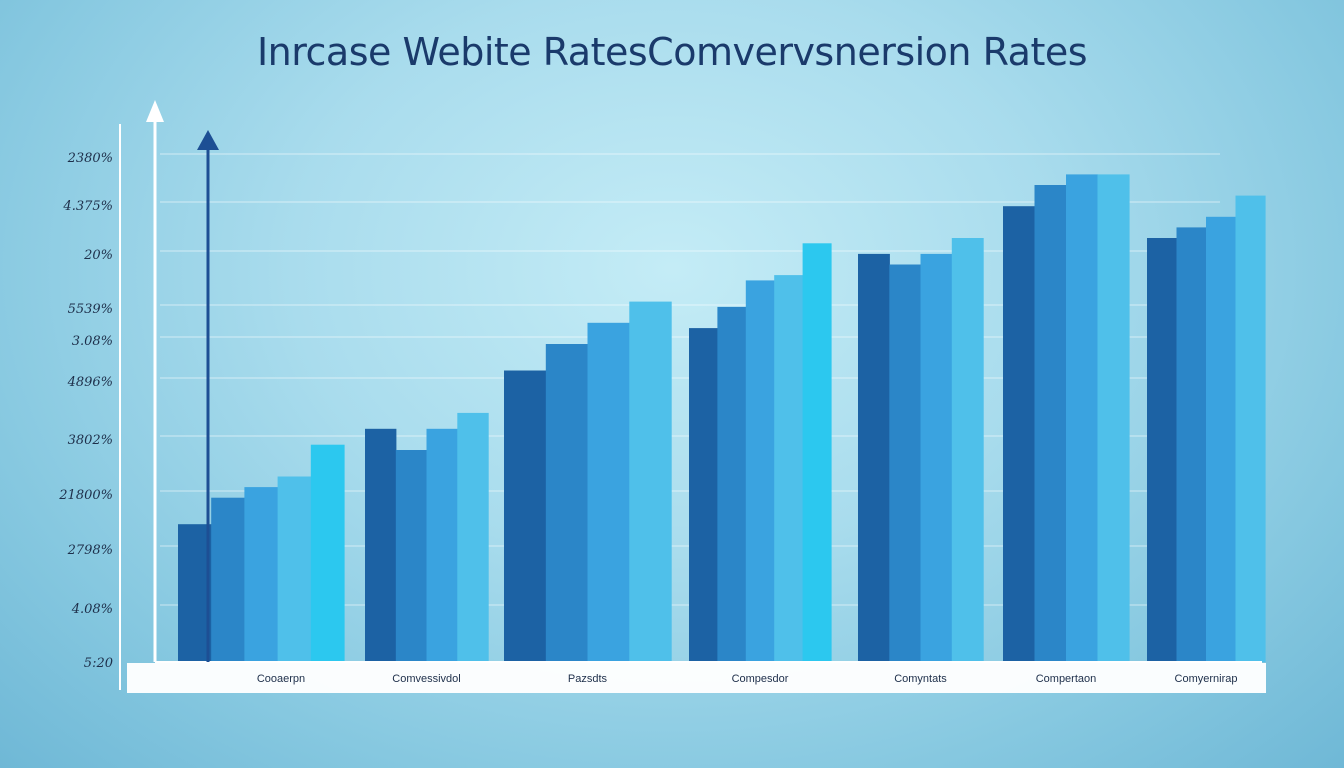 The width and height of the screenshot is (1344, 768). What do you see at coordinates (1206, 679) in the screenshot?
I see `category-label: Comyernirap` at bounding box center [1206, 679].